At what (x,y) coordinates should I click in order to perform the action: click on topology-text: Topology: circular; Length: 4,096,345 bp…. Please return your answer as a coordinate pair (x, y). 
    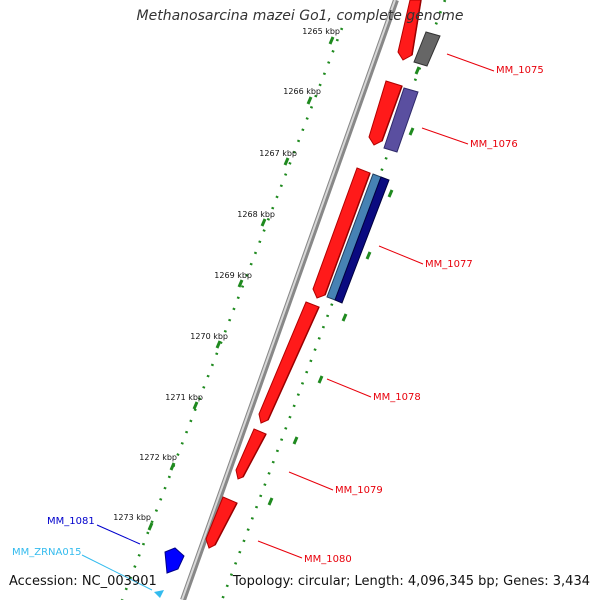
    Looking at the image, I should click on (411, 581).